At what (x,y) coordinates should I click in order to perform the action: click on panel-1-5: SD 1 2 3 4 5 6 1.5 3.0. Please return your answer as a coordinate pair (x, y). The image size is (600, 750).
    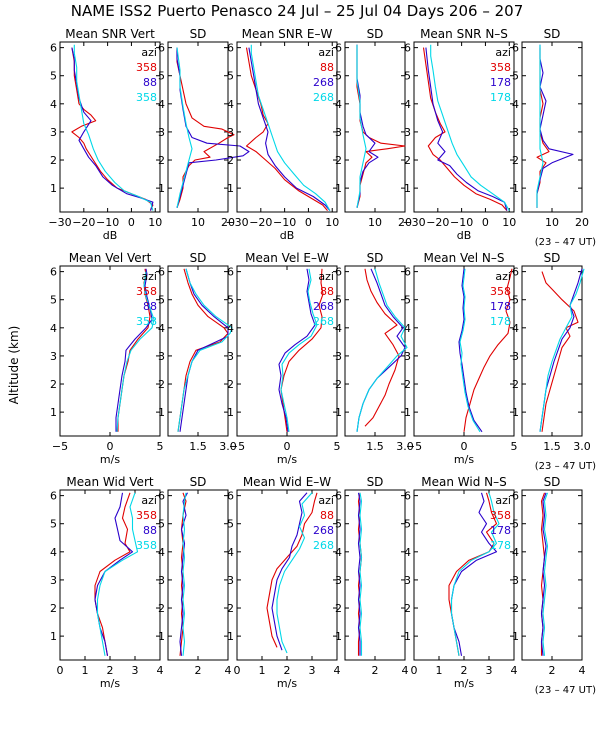
    Looking at the image, I should click on (551, 352).